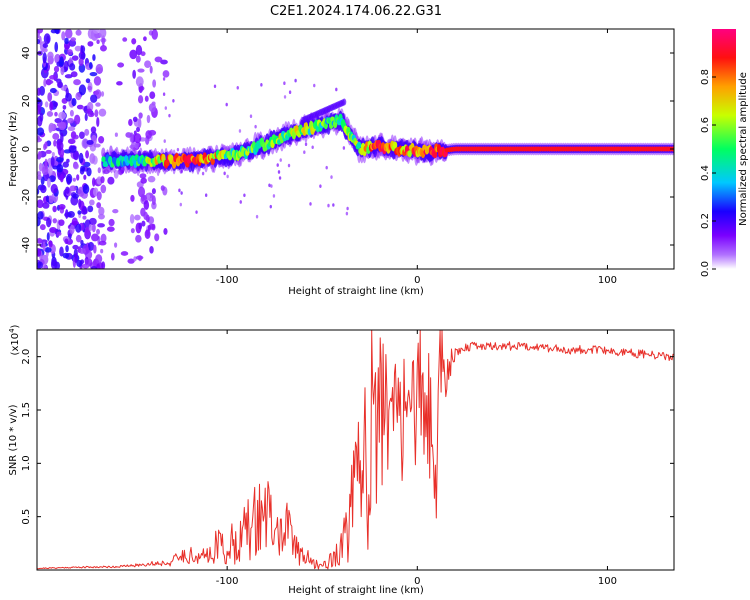  I want to click on snr-y-tick-label: 1.0, so click(26, 463).